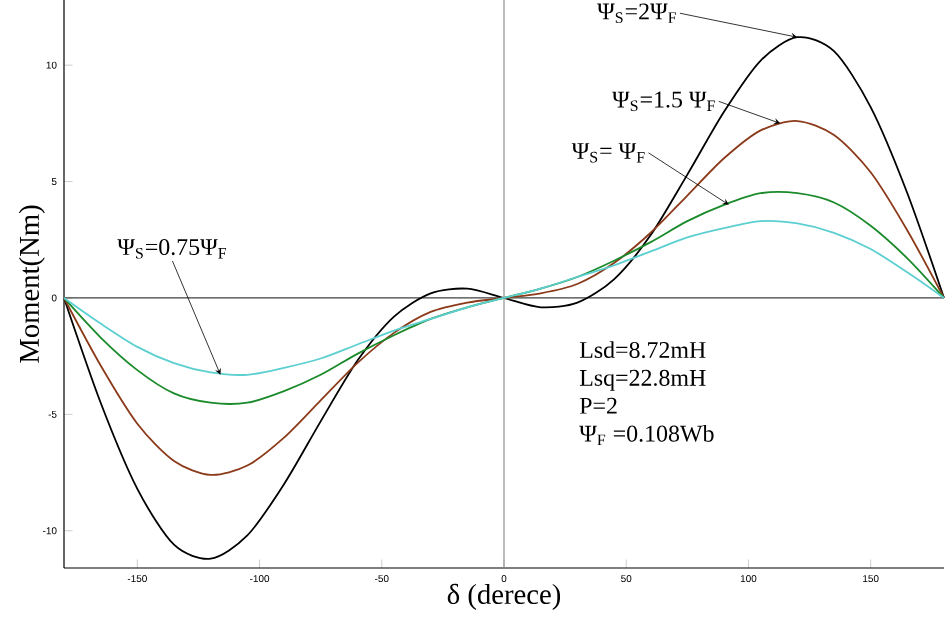  Describe the element at coordinates (172, 248) in the screenshot. I see `annotation: Ψ$_{S}$=0.75Ψ$_{F}$` at that location.